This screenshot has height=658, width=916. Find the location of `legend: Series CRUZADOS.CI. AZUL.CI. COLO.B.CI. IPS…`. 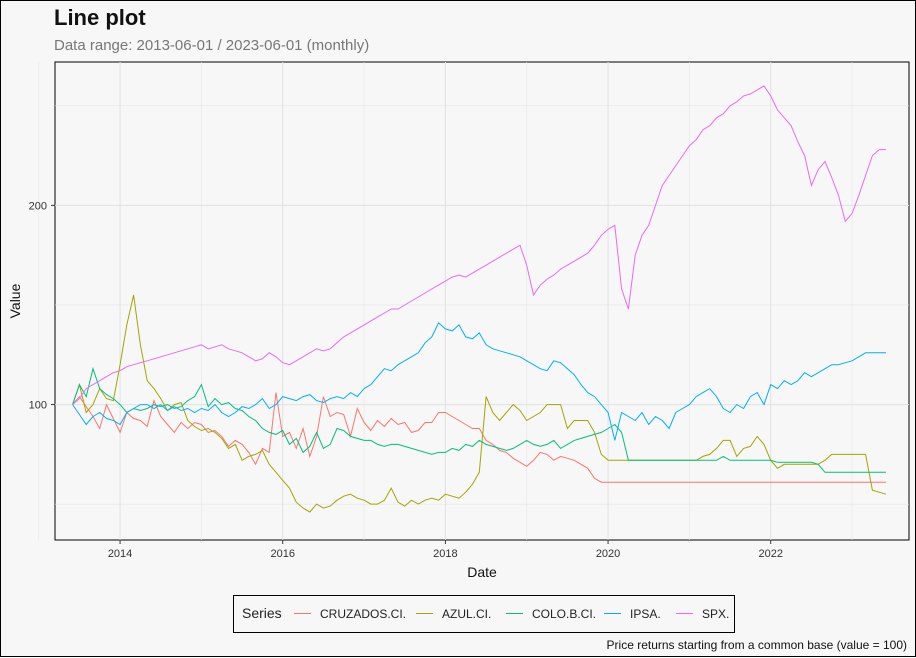

legend: Series CRUZADOS.CI. AZUL.CI. COLO.B.CI. IPS… is located at coordinates (484, 614).